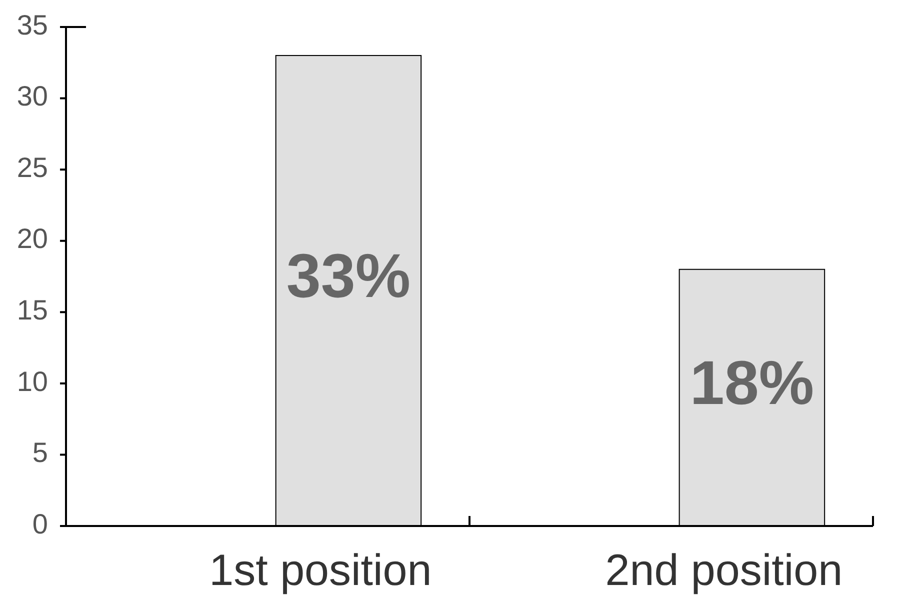 This screenshot has width=907, height=614. I want to click on y-tick-label: 5, so click(40, 452).